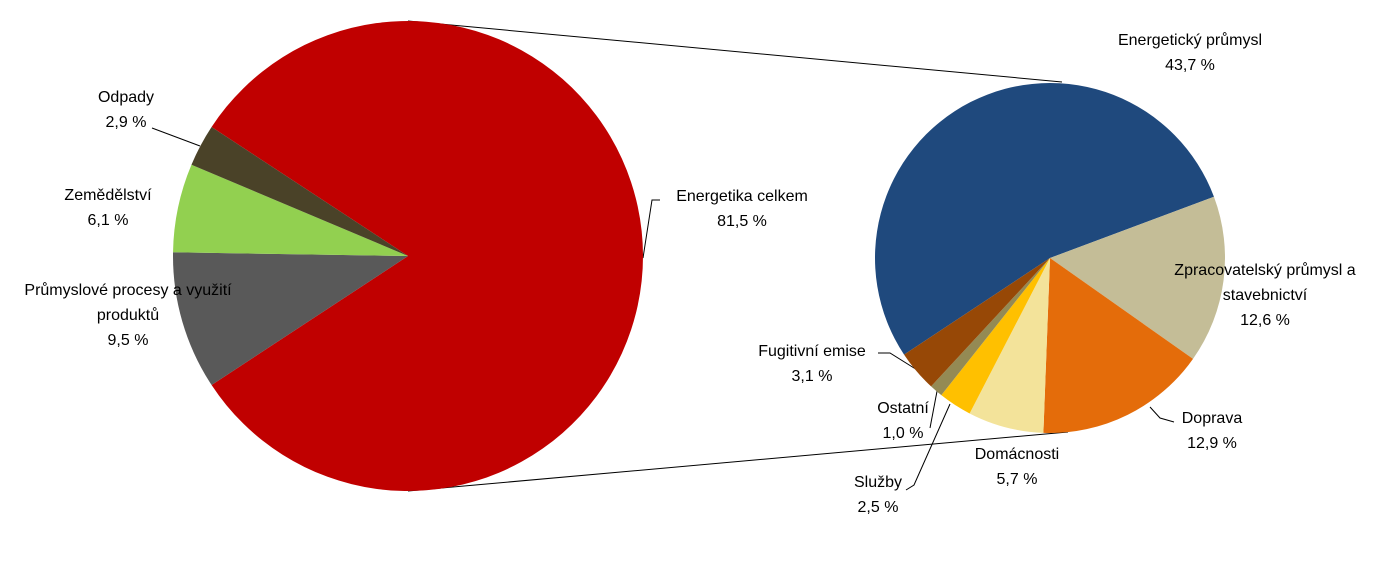 The image size is (1384, 580). I want to click on value-label: 81,5 %, so click(742, 221).